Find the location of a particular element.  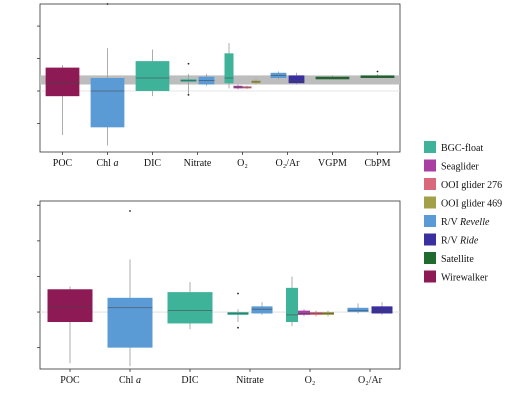

legend-label-text: BGC-float is located at coordinates (462, 148).